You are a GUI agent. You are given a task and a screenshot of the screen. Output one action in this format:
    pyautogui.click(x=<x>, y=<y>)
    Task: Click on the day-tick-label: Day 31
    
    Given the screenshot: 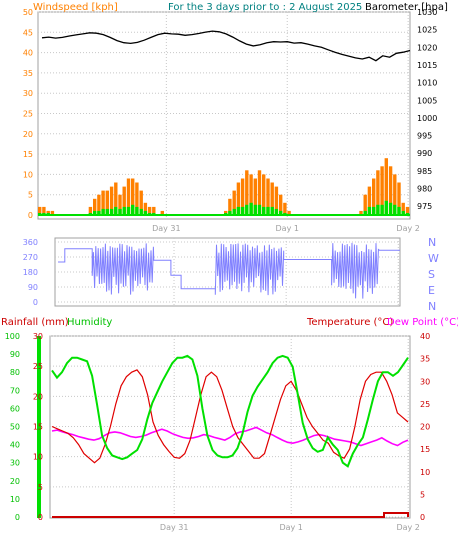 What is the action you would take?
    pyautogui.click(x=166, y=228)
    